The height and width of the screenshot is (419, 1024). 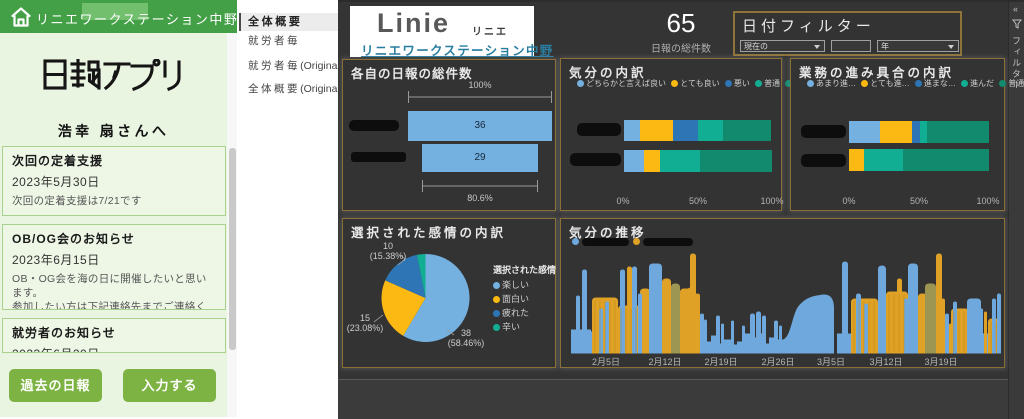 What do you see at coordinates (466, 333) in the screenshot?
I see `svg-text: 38` at bounding box center [466, 333].